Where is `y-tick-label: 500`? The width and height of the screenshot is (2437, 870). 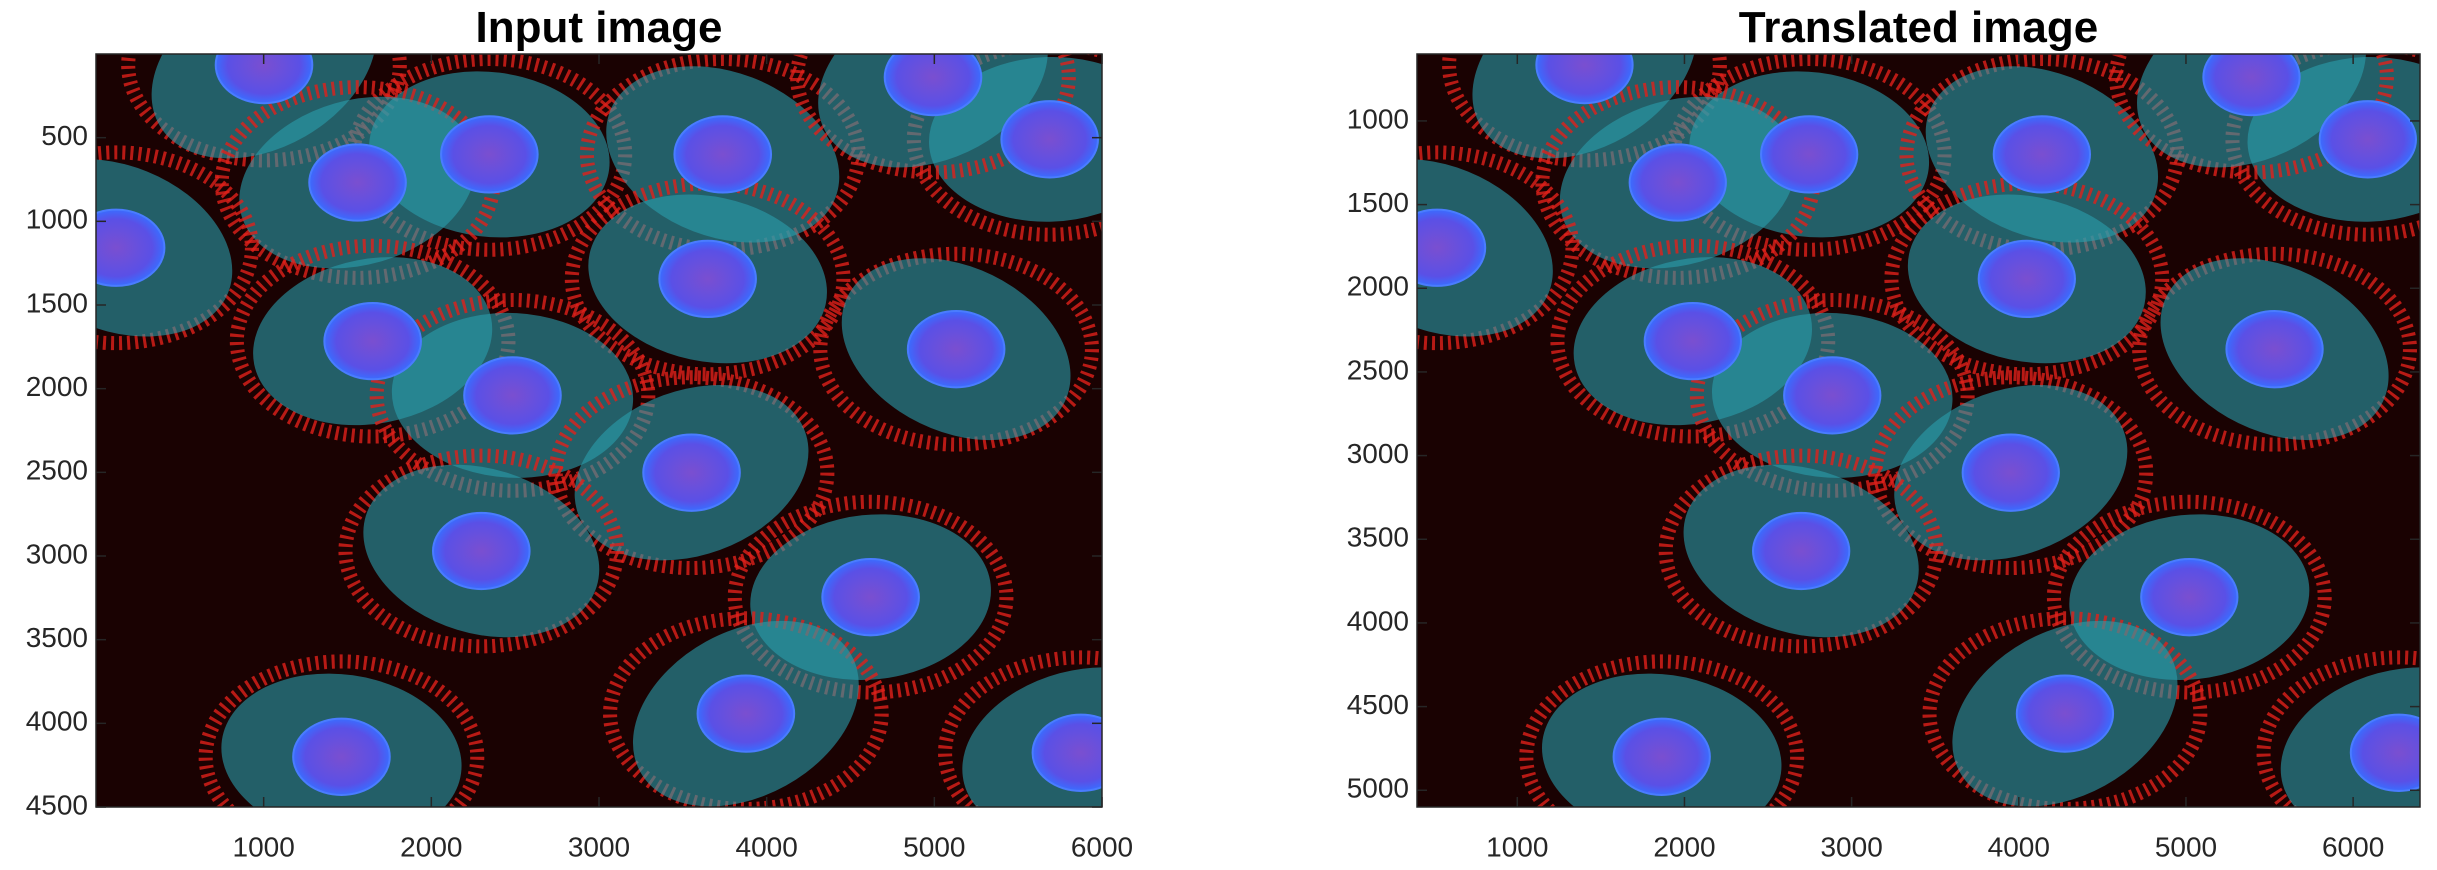
y-tick-label: 500 is located at coordinates (64, 135).